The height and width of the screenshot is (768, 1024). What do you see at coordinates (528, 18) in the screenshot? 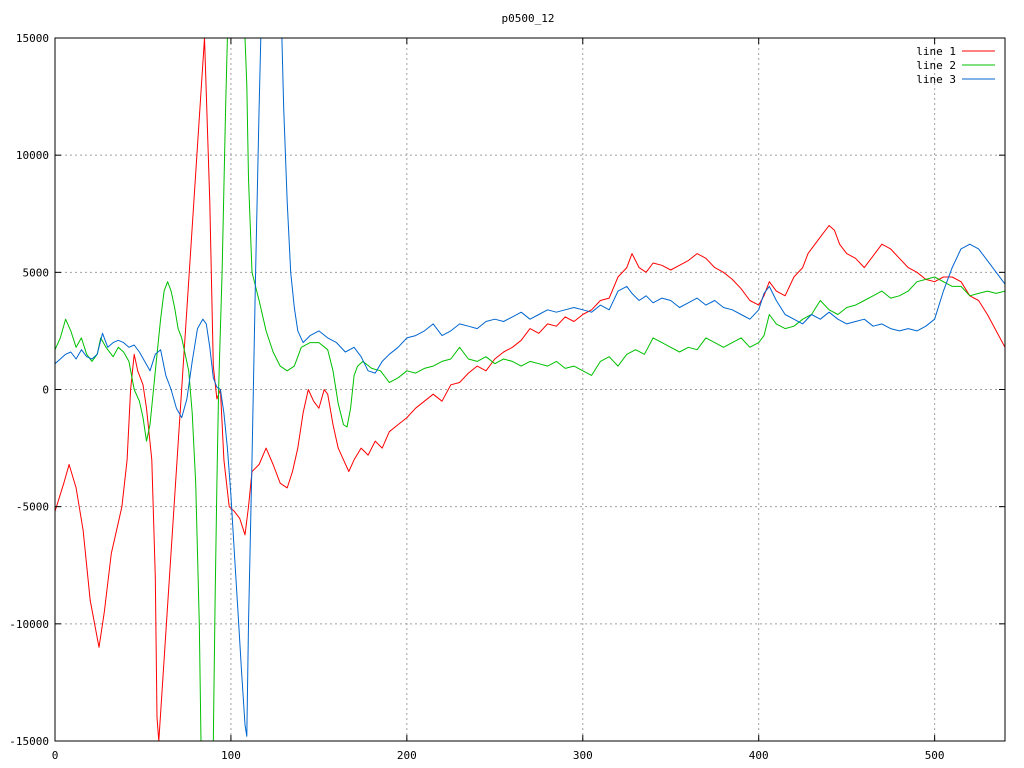
I see `chart-title: p0500_12` at bounding box center [528, 18].